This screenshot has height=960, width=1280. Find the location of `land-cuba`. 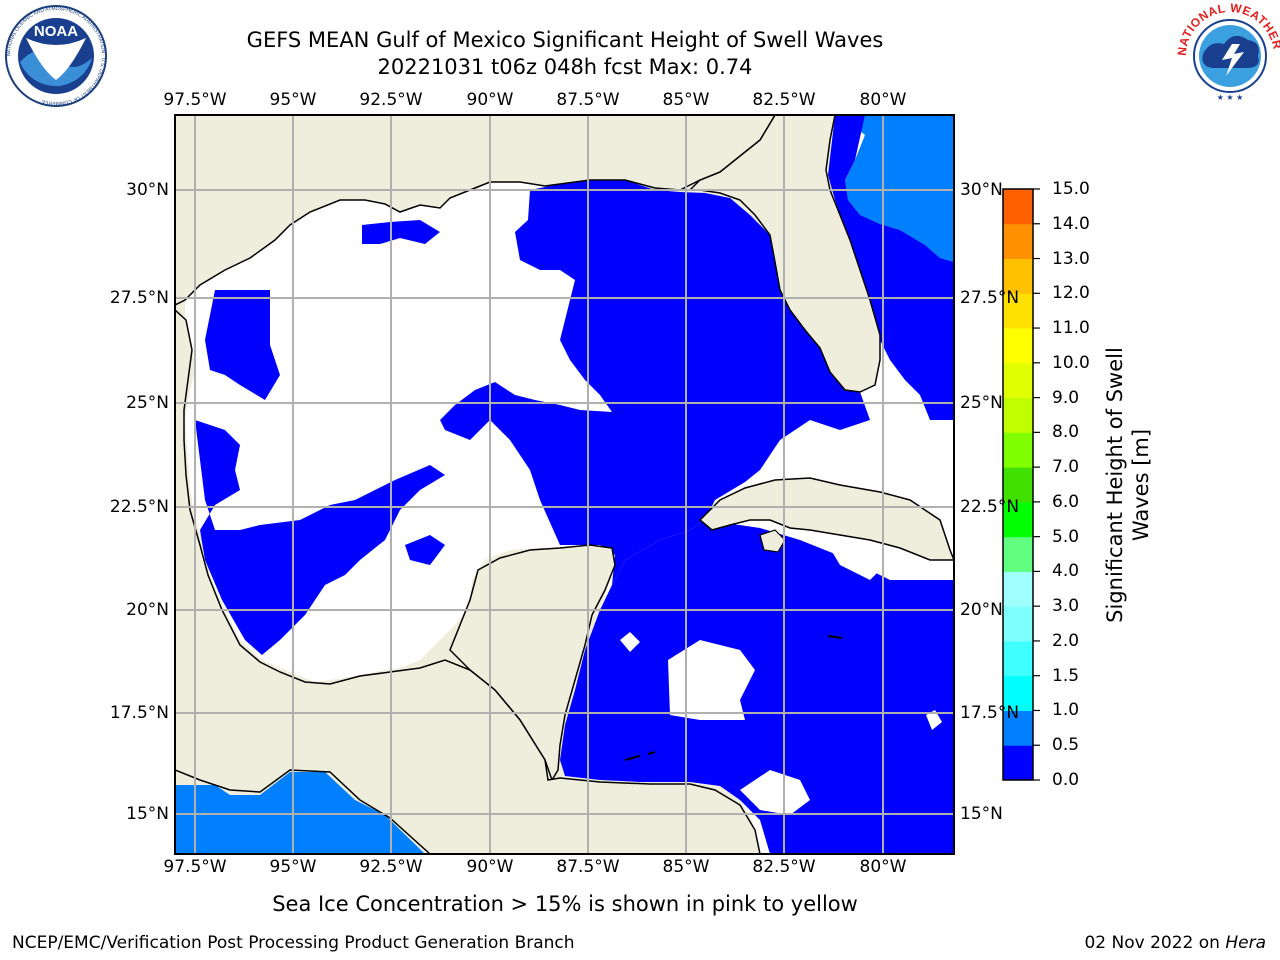

land-cuba is located at coordinates (826, 519).